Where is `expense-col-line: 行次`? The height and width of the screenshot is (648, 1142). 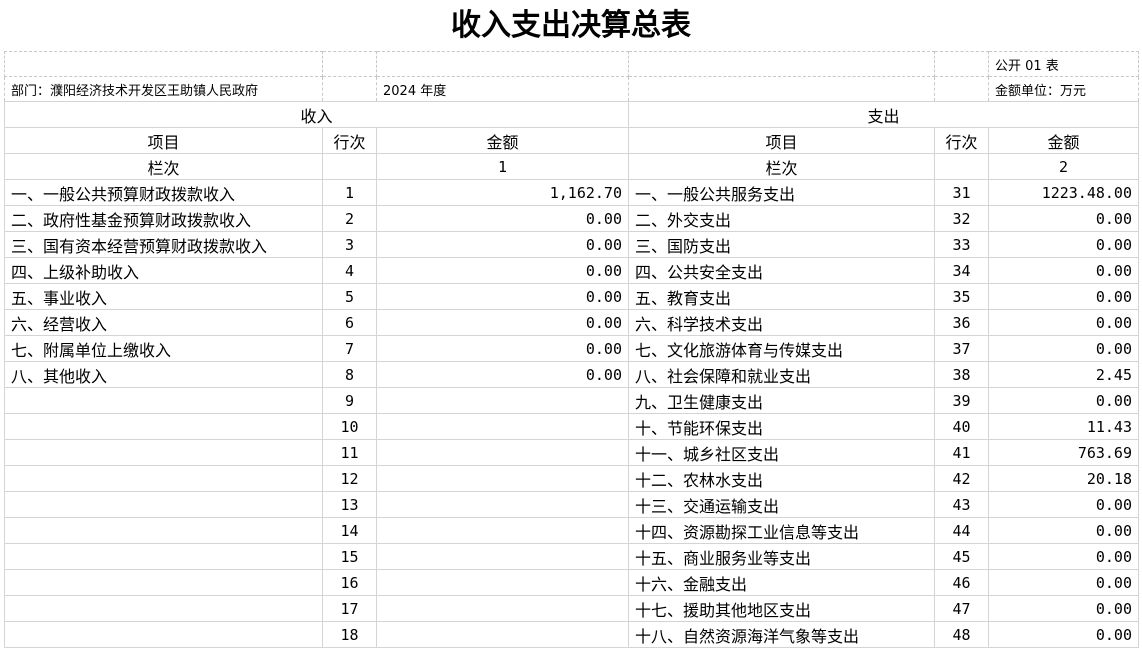
expense-col-line: 行次 is located at coordinates (961, 140).